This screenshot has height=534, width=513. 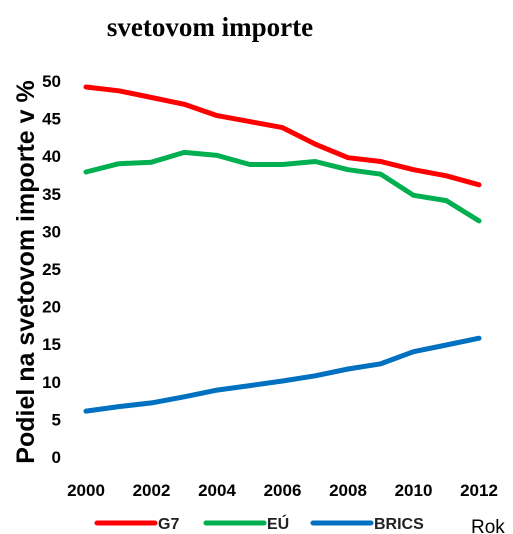 What do you see at coordinates (51, 344) in the screenshot?
I see `y-tick-label: 15` at bounding box center [51, 344].